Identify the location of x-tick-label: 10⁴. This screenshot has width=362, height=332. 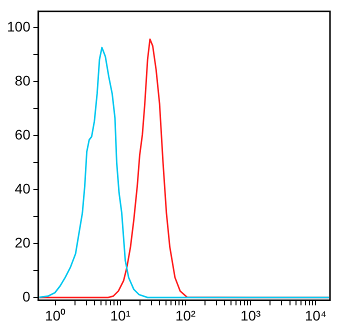
(315, 315).